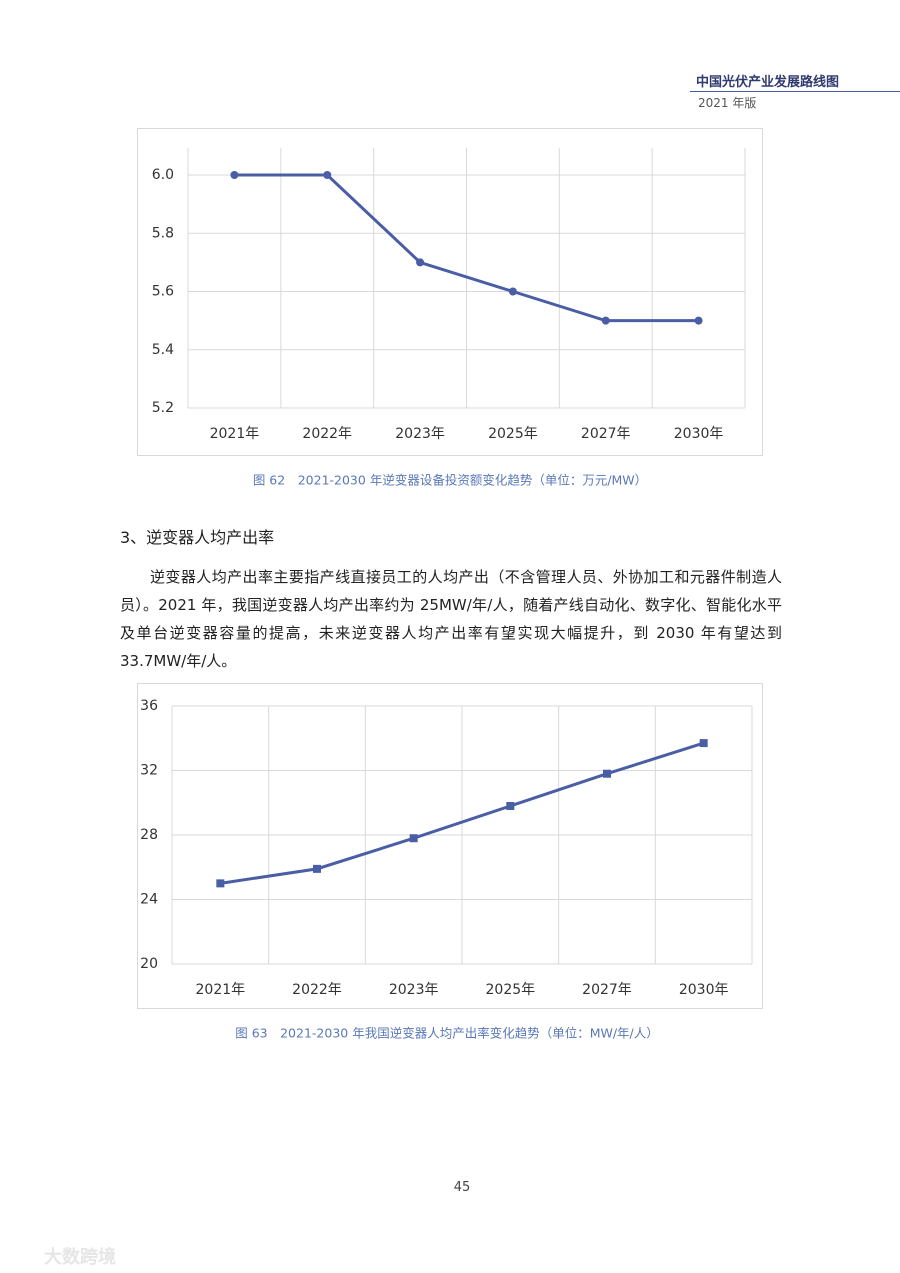  Describe the element at coordinates (149, 771) in the screenshot. I see `y-tick-label: 32` at that location.